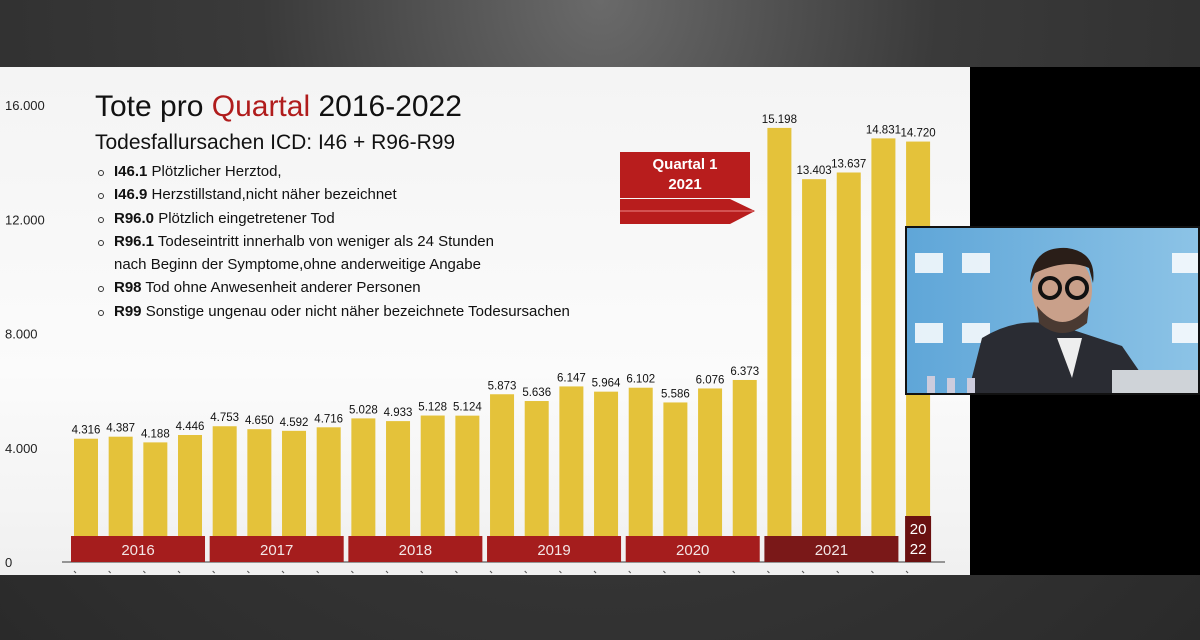 The height and width of the screenshot is (640, 1200). Describe the element at coordinates (153, 106) in the screenshot. I see `title-prefix: Tote pro` at that location.